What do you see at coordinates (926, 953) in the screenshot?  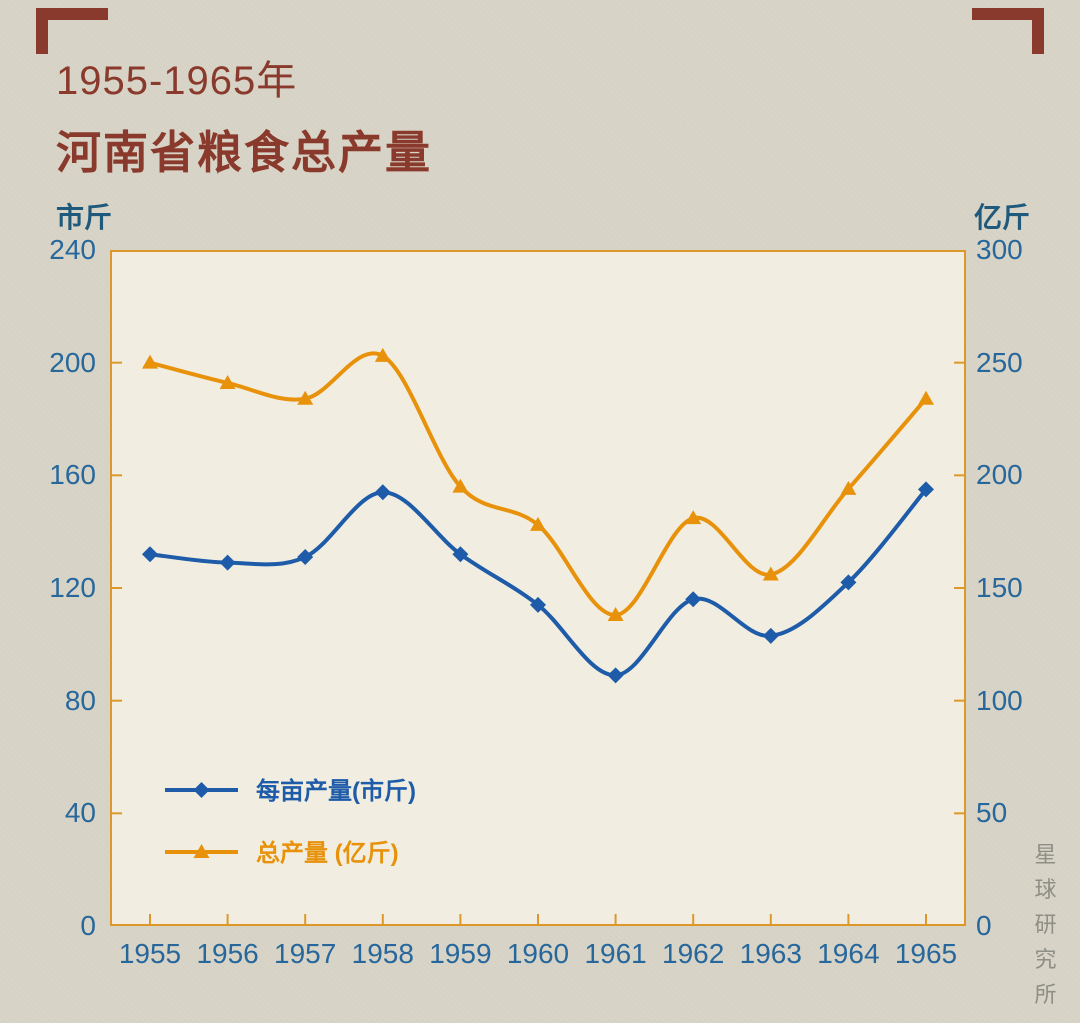 I see `axis-tick-label: 1965` at bounding box center [926, 953].